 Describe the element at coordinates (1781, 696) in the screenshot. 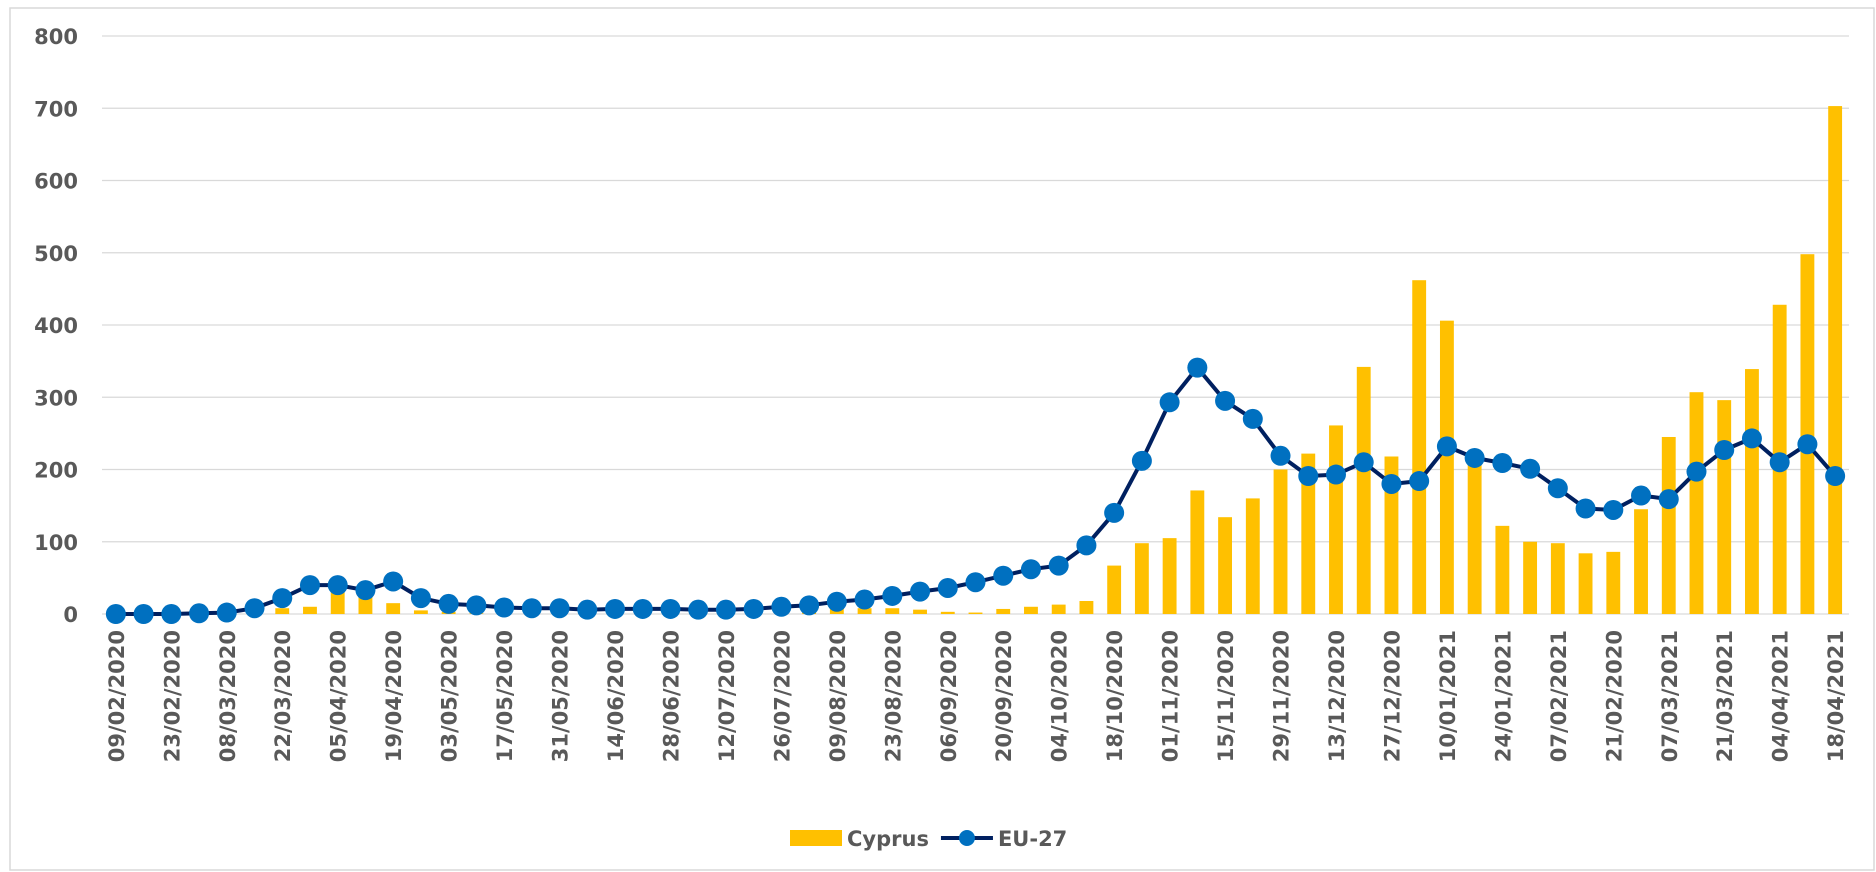

I see `x-tick-label: 04/04/2021` at that location.